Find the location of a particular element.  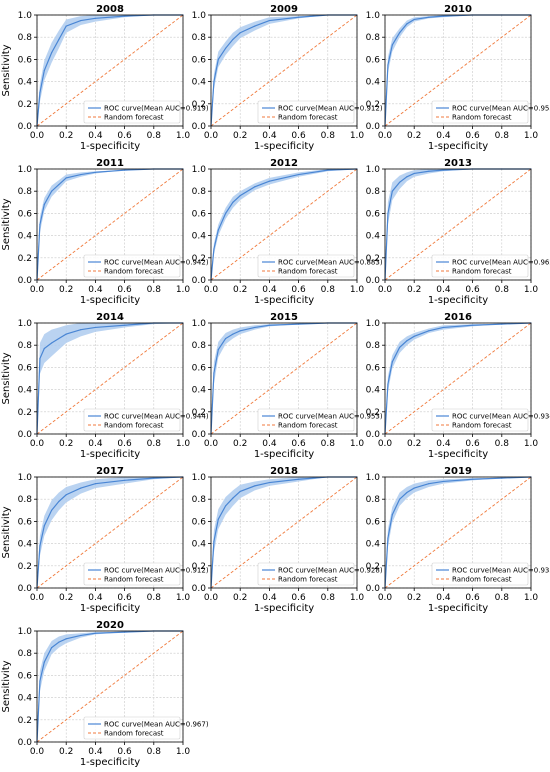

legend-label-random: Random forecast is located at coordinates (482, 272).